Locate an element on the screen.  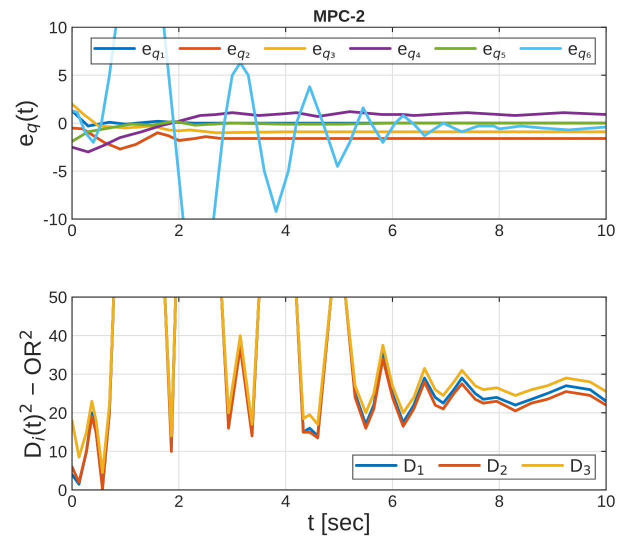
legend-label: e$_{q₅}$ is located at coordinates (494, 52).